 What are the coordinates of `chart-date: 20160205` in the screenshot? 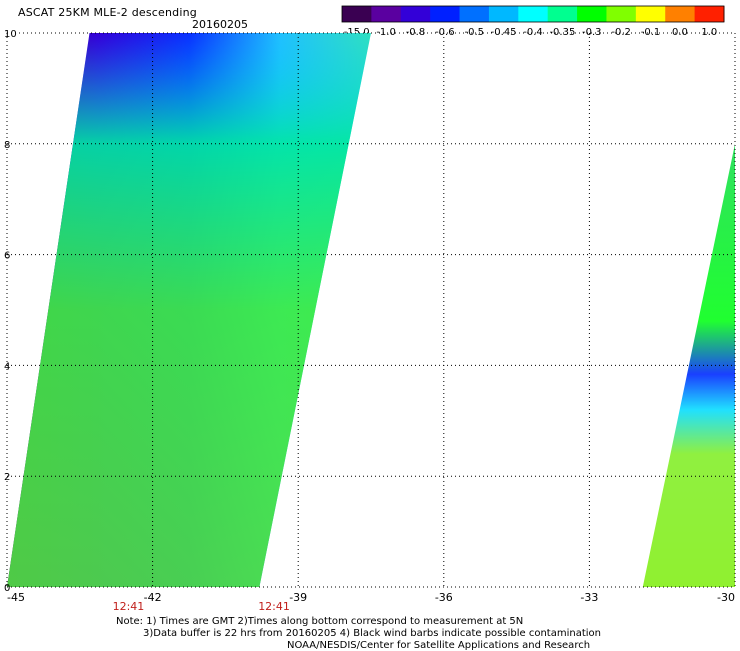 It's located at (220, 24).